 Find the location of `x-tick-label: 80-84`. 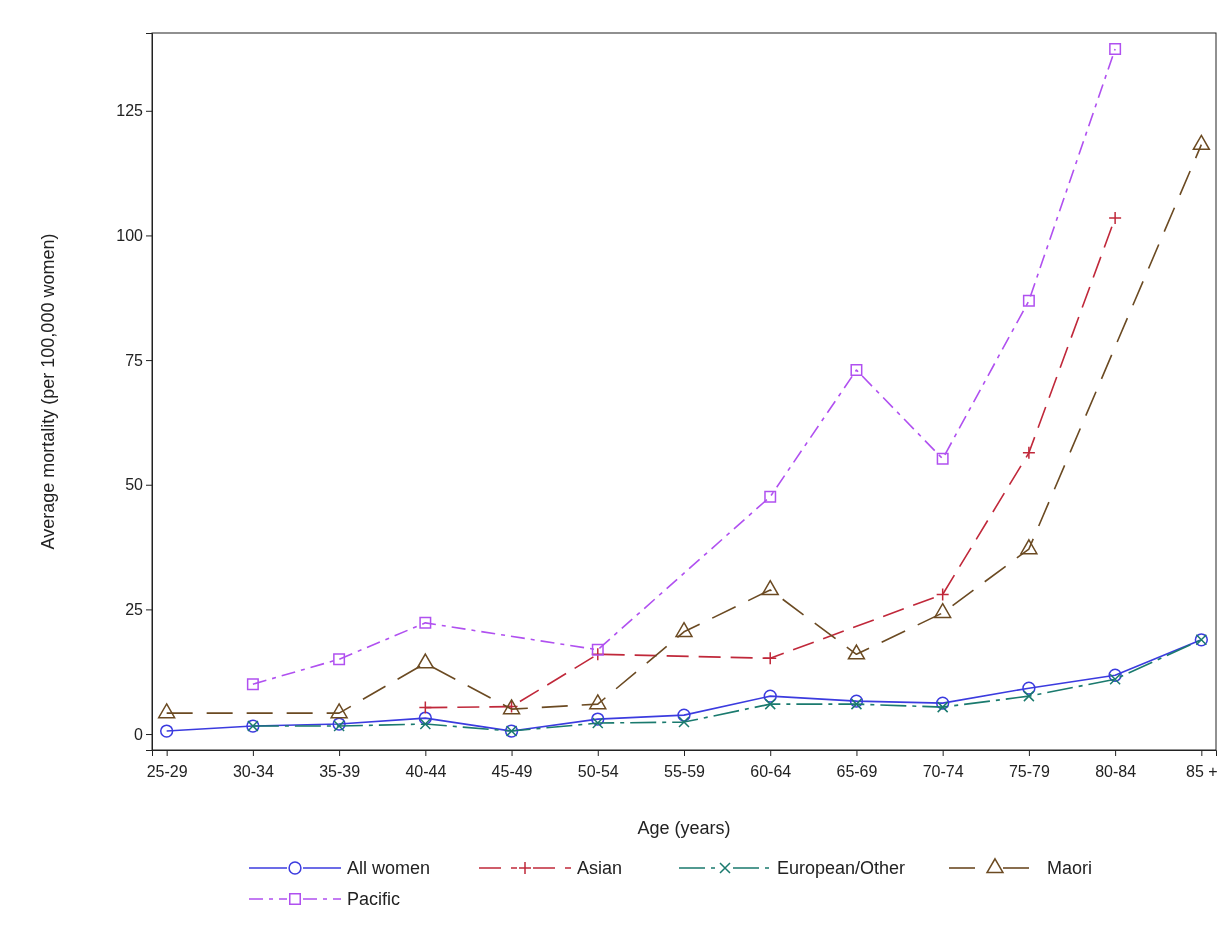

x-tick-label: 80-84 is located at coordinates (1116, 771).